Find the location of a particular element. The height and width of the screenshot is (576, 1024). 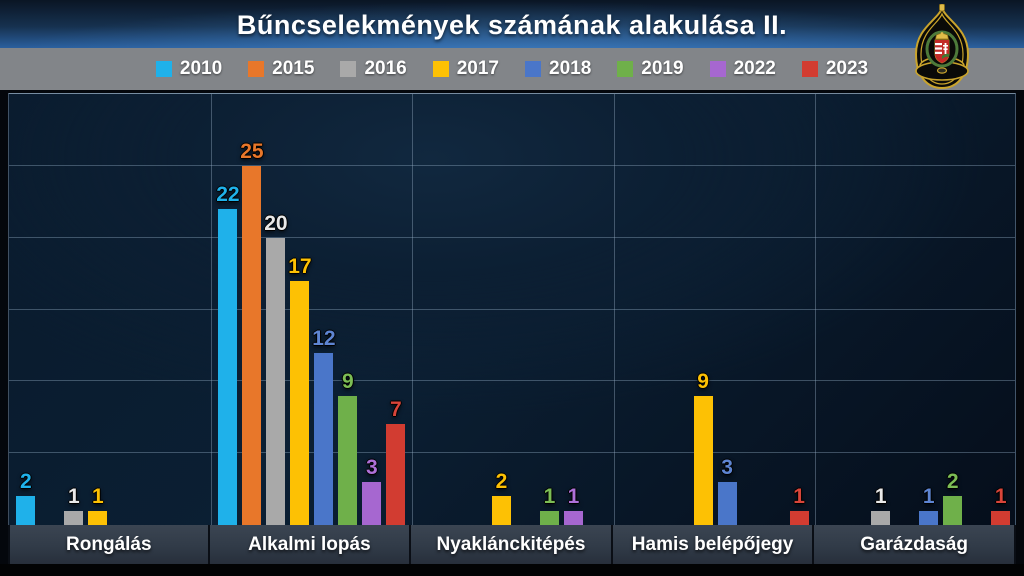

bar-slot: 22 is located at coordinates (228, 309).